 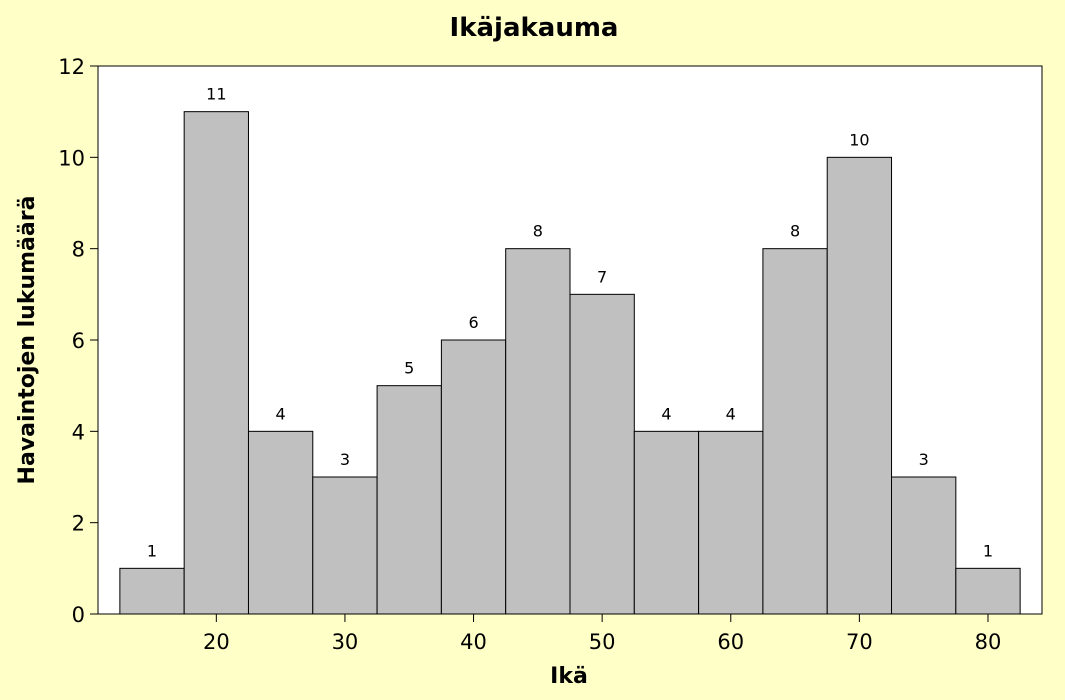 What do you see at coordinates (538, 231) in the screenshot?
I see `bar-value-label-6: 8` at bounding box center [538, 231].